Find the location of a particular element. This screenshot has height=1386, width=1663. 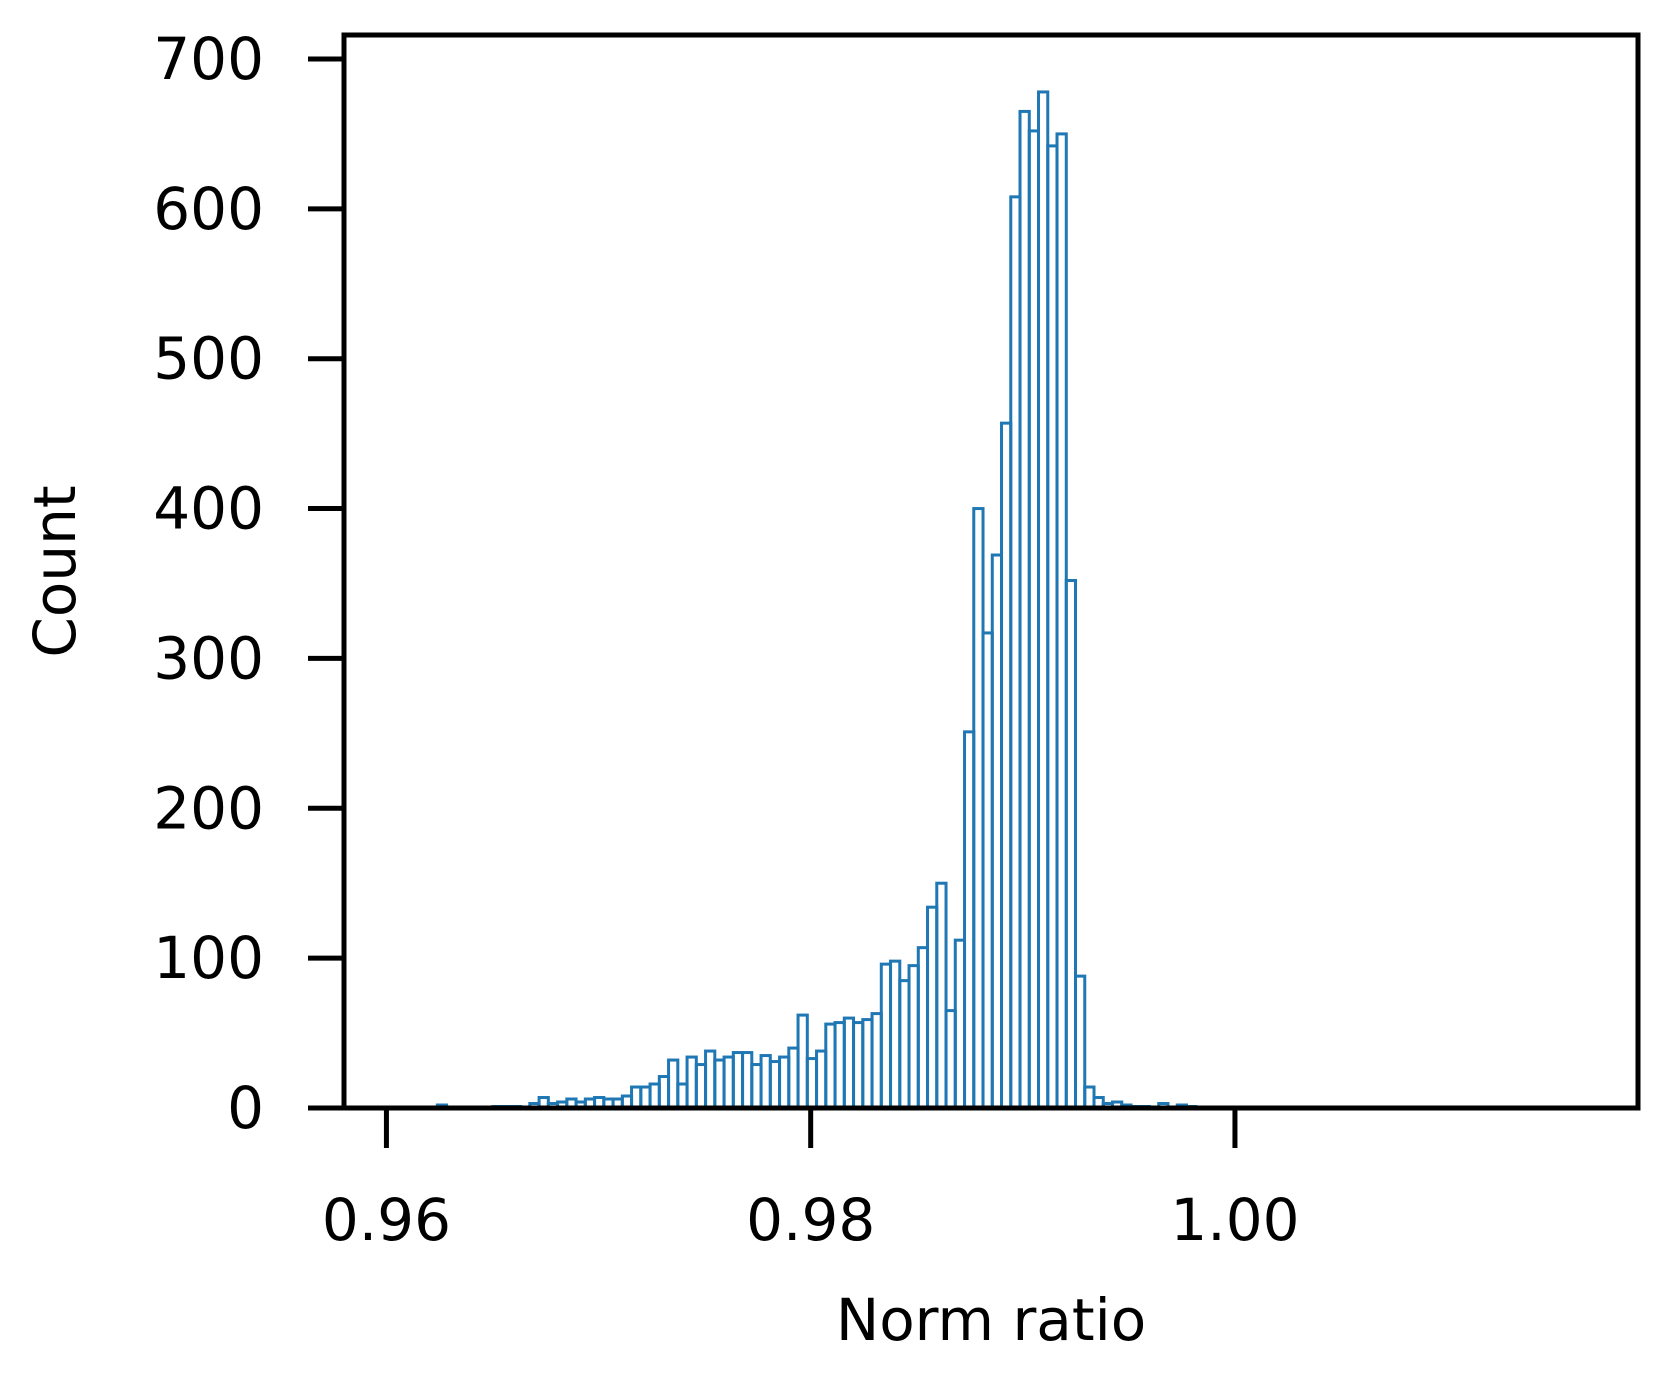

y-tick-label: 600 is located at coordinates (208, 209).